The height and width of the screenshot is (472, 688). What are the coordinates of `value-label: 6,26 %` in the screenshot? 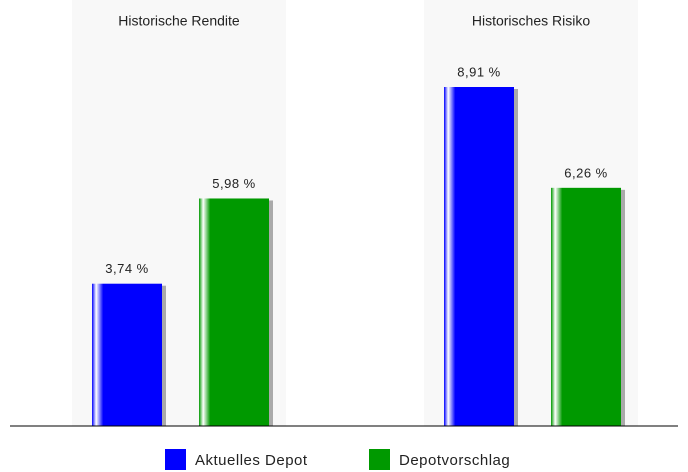 It's located at (585, 172).